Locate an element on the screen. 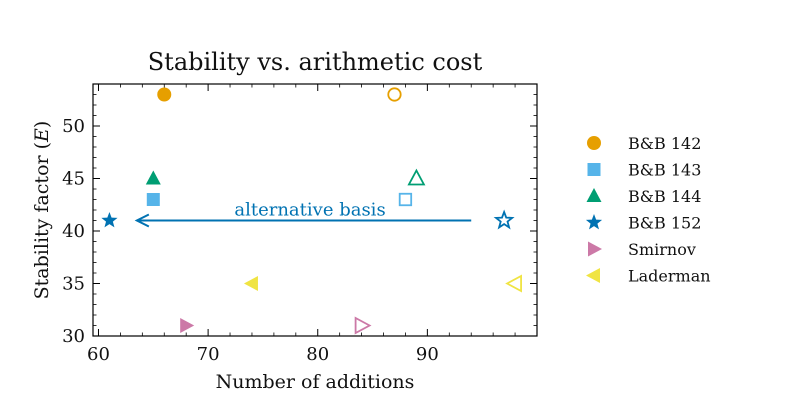  x-tick-label: 60 is located at coordinates (98, 354).